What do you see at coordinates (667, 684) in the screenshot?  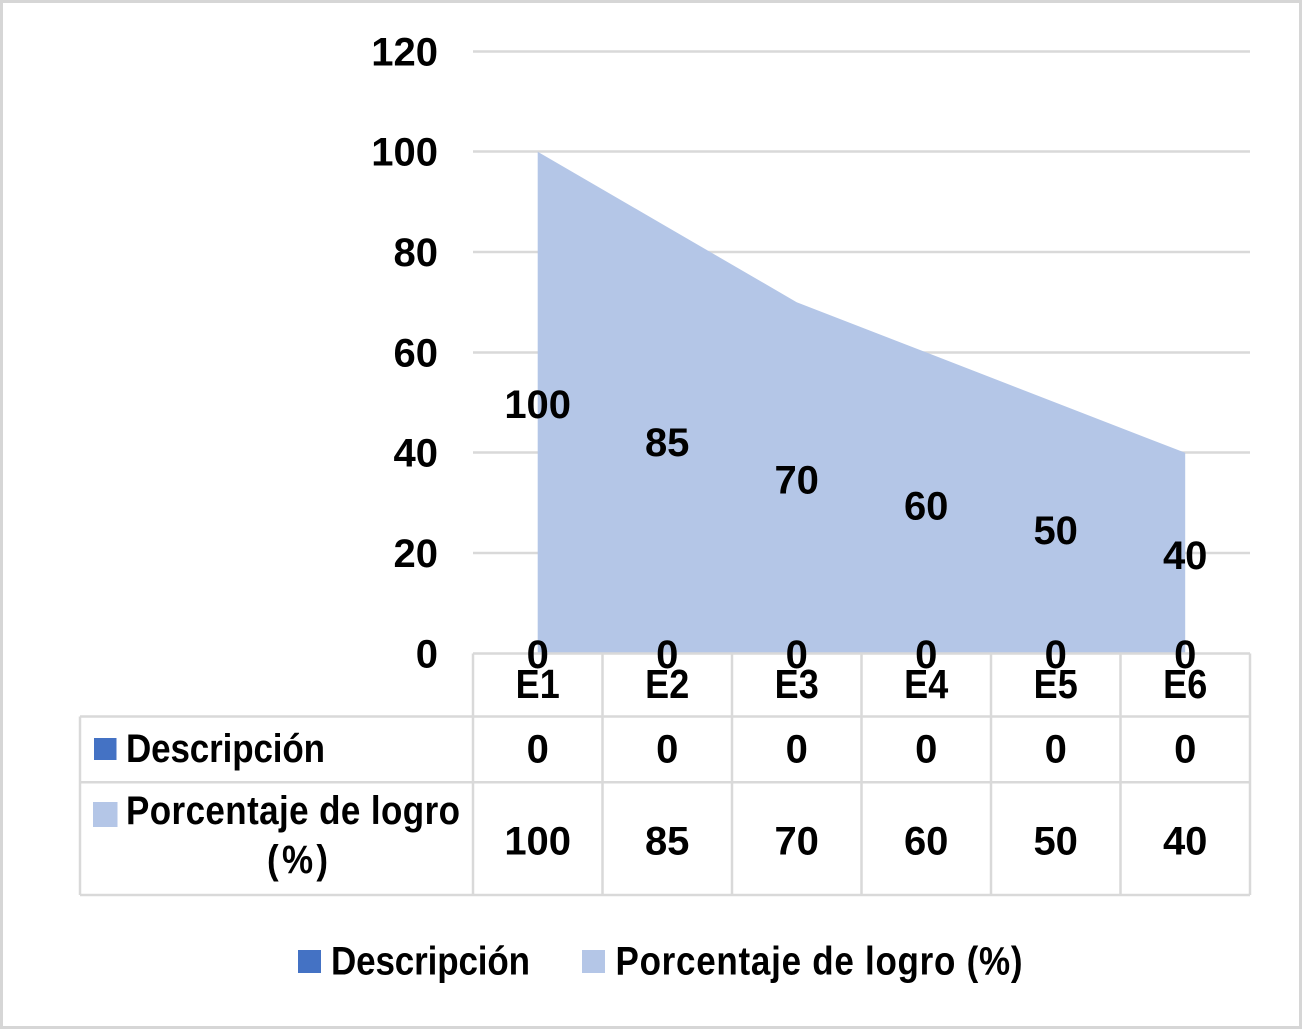 I see `svg-text: E2` at bounding box center [667, 684].